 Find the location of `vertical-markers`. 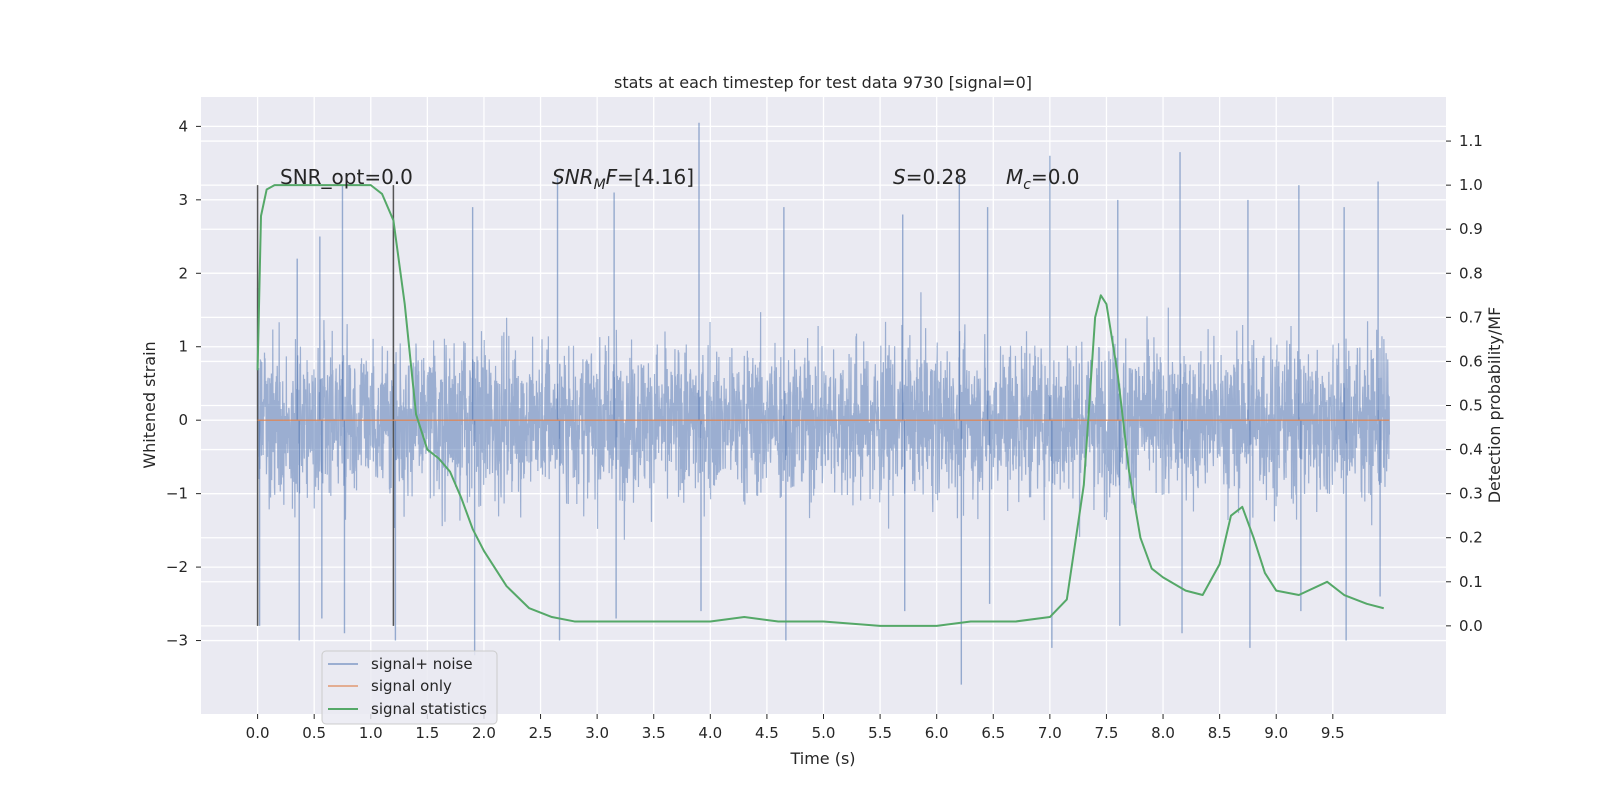

vertical-markers is located at coordinates (325, 405).